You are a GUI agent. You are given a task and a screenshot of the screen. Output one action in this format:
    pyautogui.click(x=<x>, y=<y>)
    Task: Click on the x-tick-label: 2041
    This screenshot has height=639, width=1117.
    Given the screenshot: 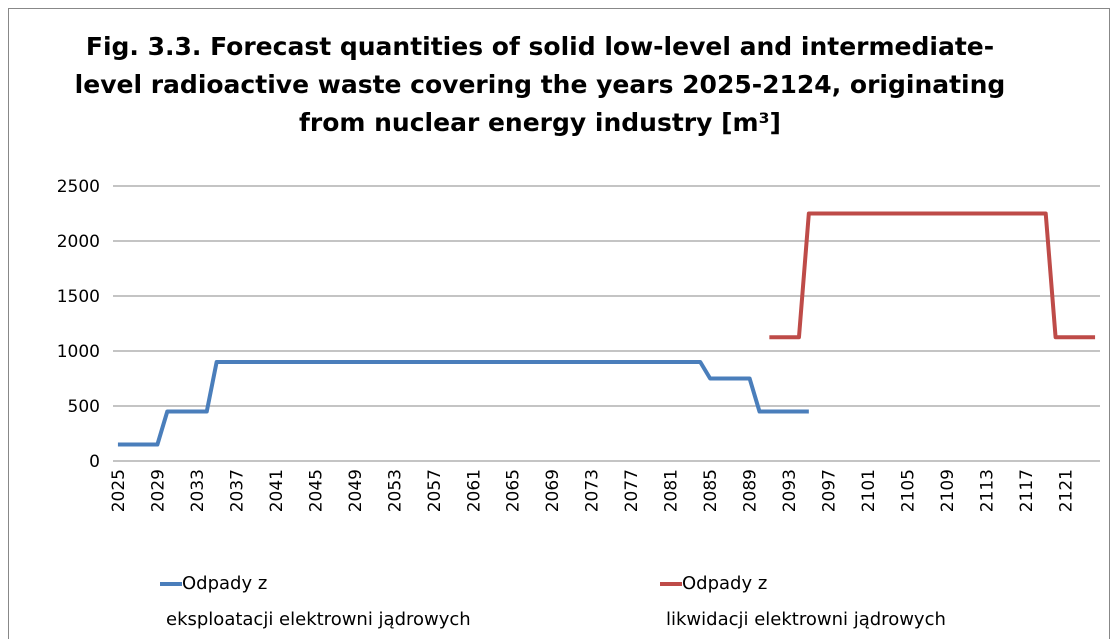 What is the action you would take?
    pyautogui.click(x=277, y=490)
    